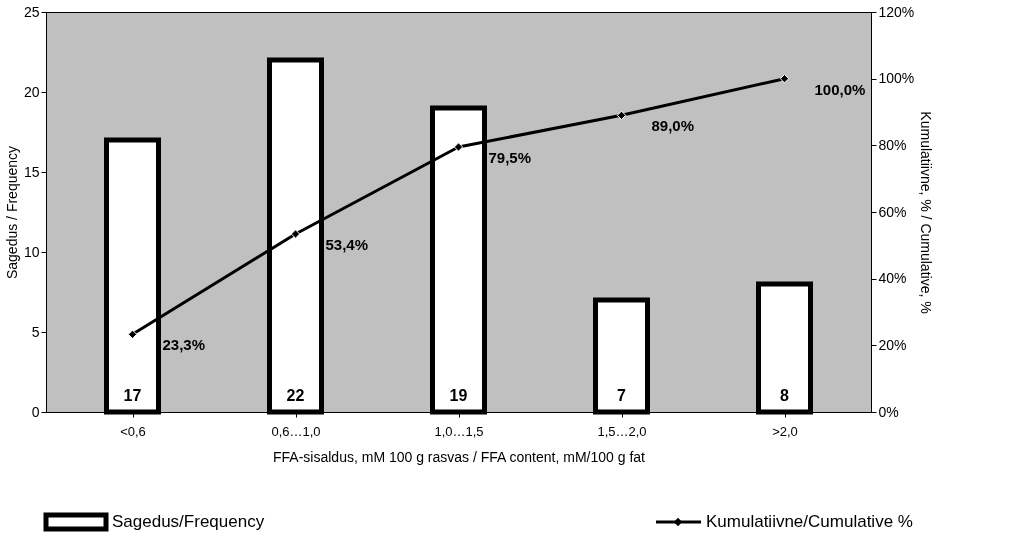 This screenshot has width=1020, height=549. What do you see at coordinates (785, 431) in the screenshot?
I see `x-tick-label: >2,0` at bounding box center [785, 431].